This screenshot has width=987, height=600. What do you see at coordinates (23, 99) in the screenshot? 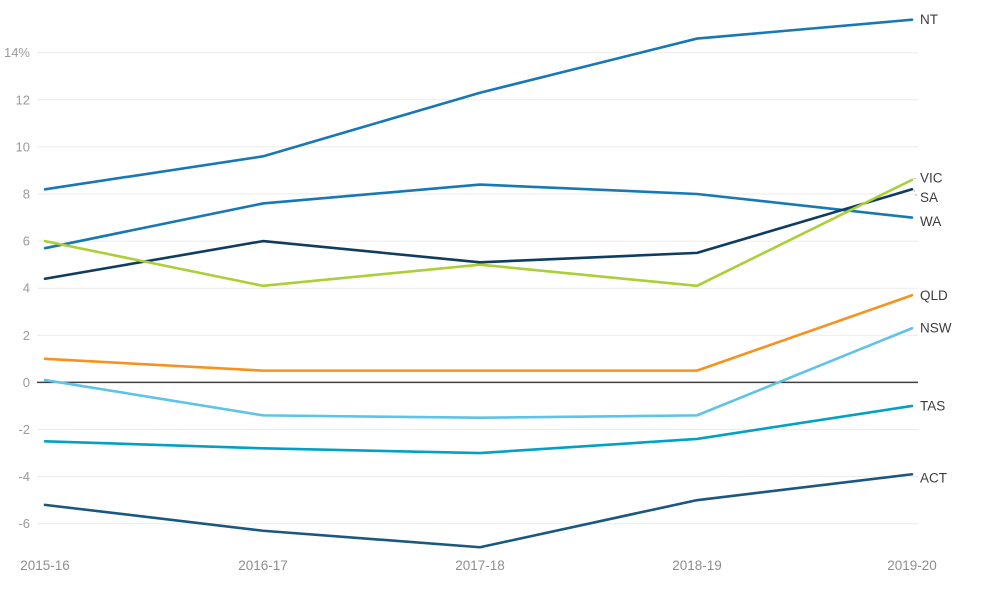
I see `y-tick-label-12: 12` at bounding box center [23, 99].